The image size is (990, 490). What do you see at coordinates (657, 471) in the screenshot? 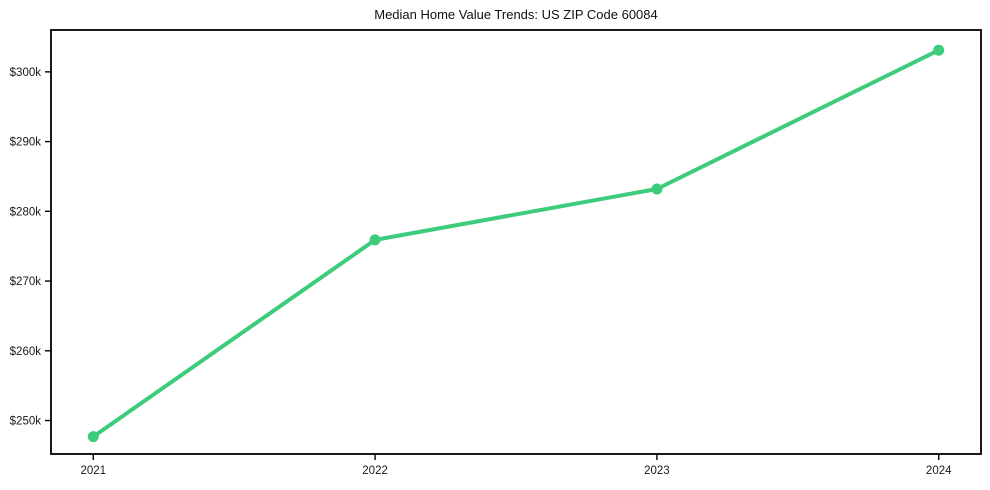
I see `x-tick-label: 2023` at bounding box center [657, 471].